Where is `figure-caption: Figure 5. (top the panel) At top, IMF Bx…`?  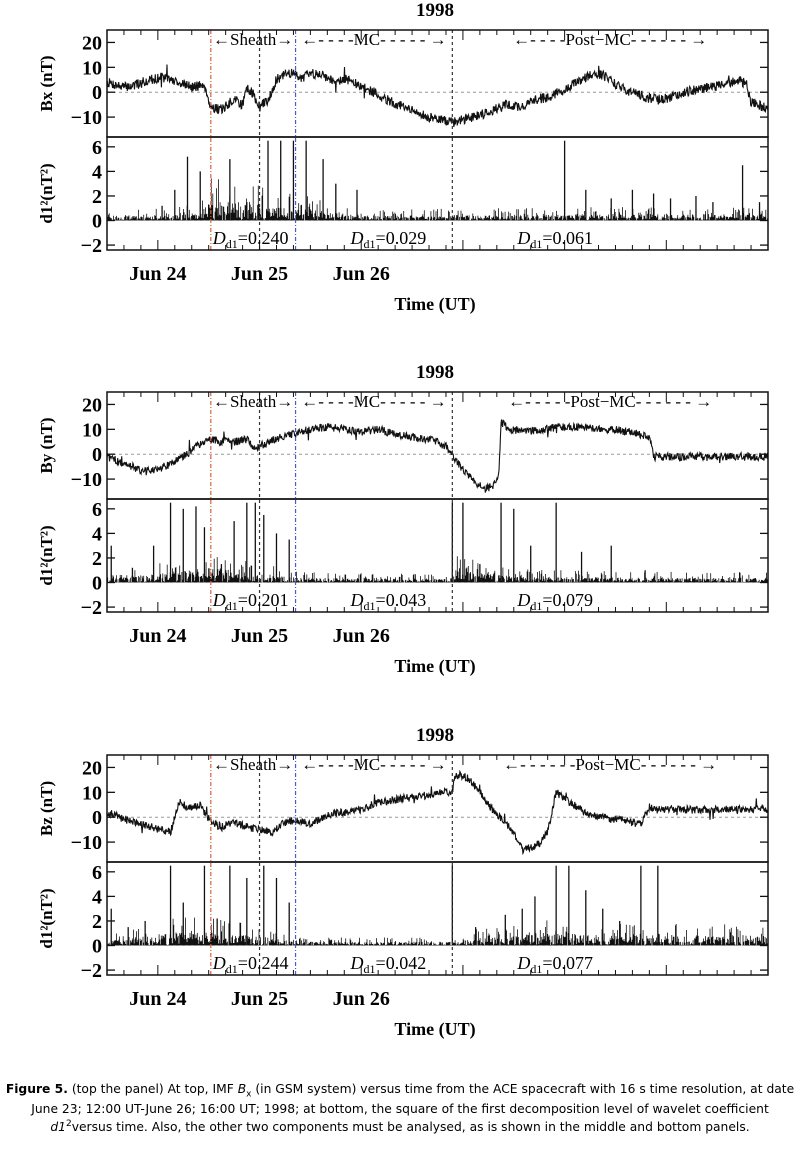 figure-caption: Figure 5. (top the panel) At top, IMF Bx… is located at coordinates (400, 1109).